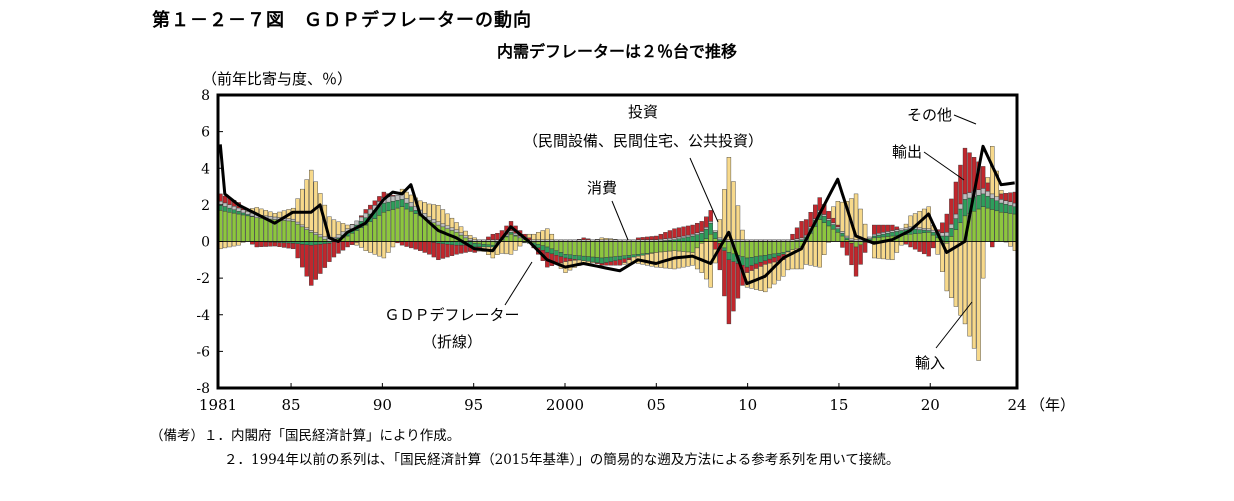  What do you see at coordinates (205, 133) in the screenshot?
I see `y-tick-label: 6` at bounding box center [205, 133].